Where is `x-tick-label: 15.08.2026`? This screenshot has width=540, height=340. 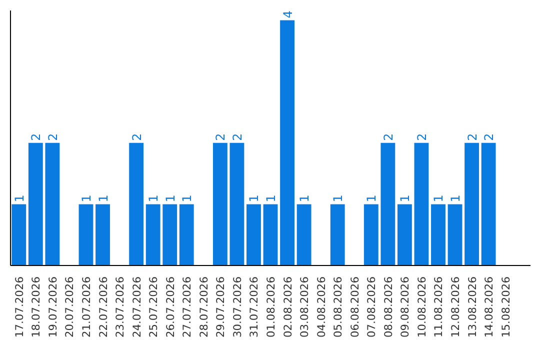
x-tick-label: 15.08.2026 is located at coordinates (505, 307).